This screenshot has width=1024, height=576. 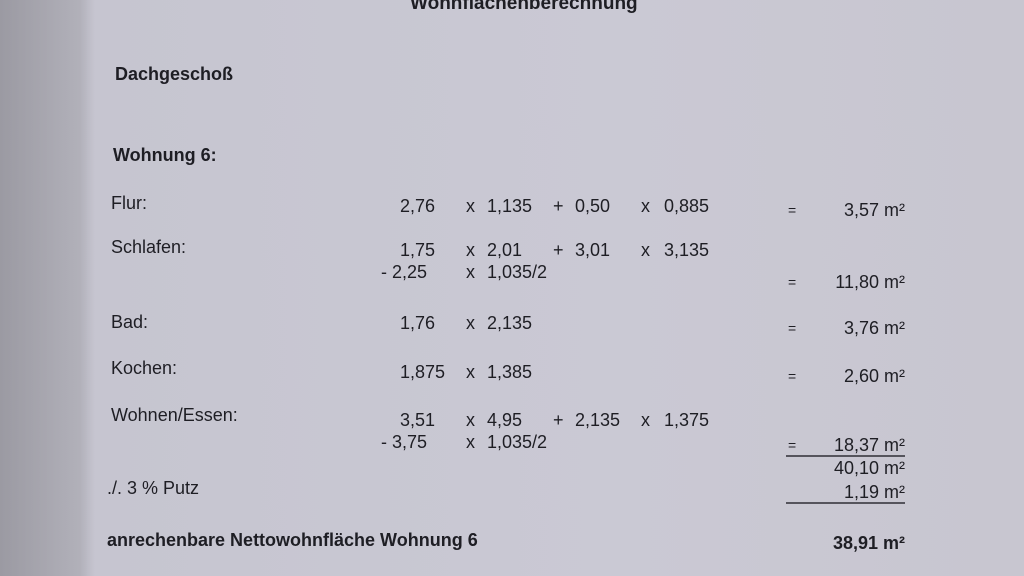 What do you see at coordinates (292, 540) in the screenshot?
I see `net-area-label: anrechenbare Nettowohnfläche Wohnung 6` at bounding box center [292, 540].